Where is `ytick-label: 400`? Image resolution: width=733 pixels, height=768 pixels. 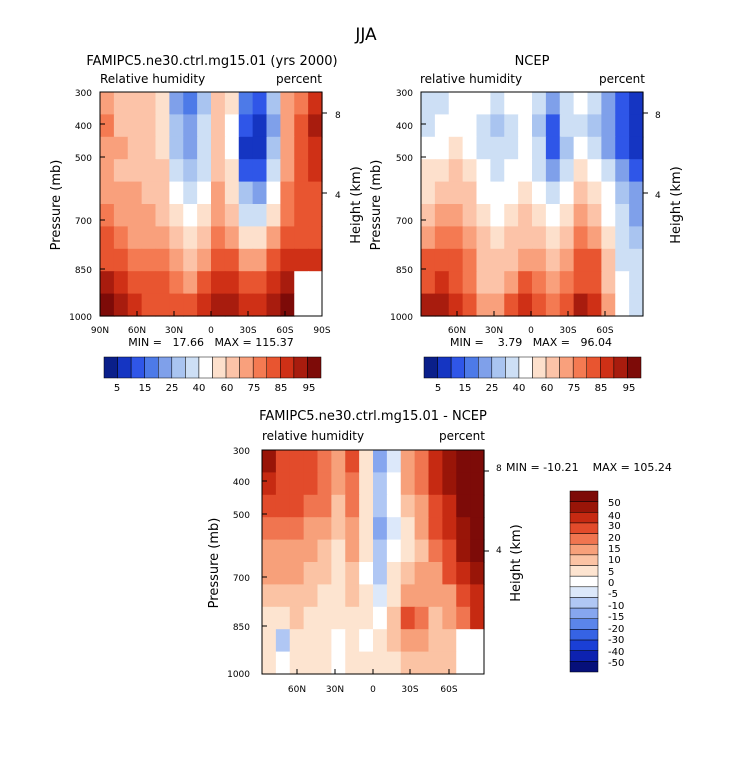 ytick-label: 400 is located at coordinates (83, 127).